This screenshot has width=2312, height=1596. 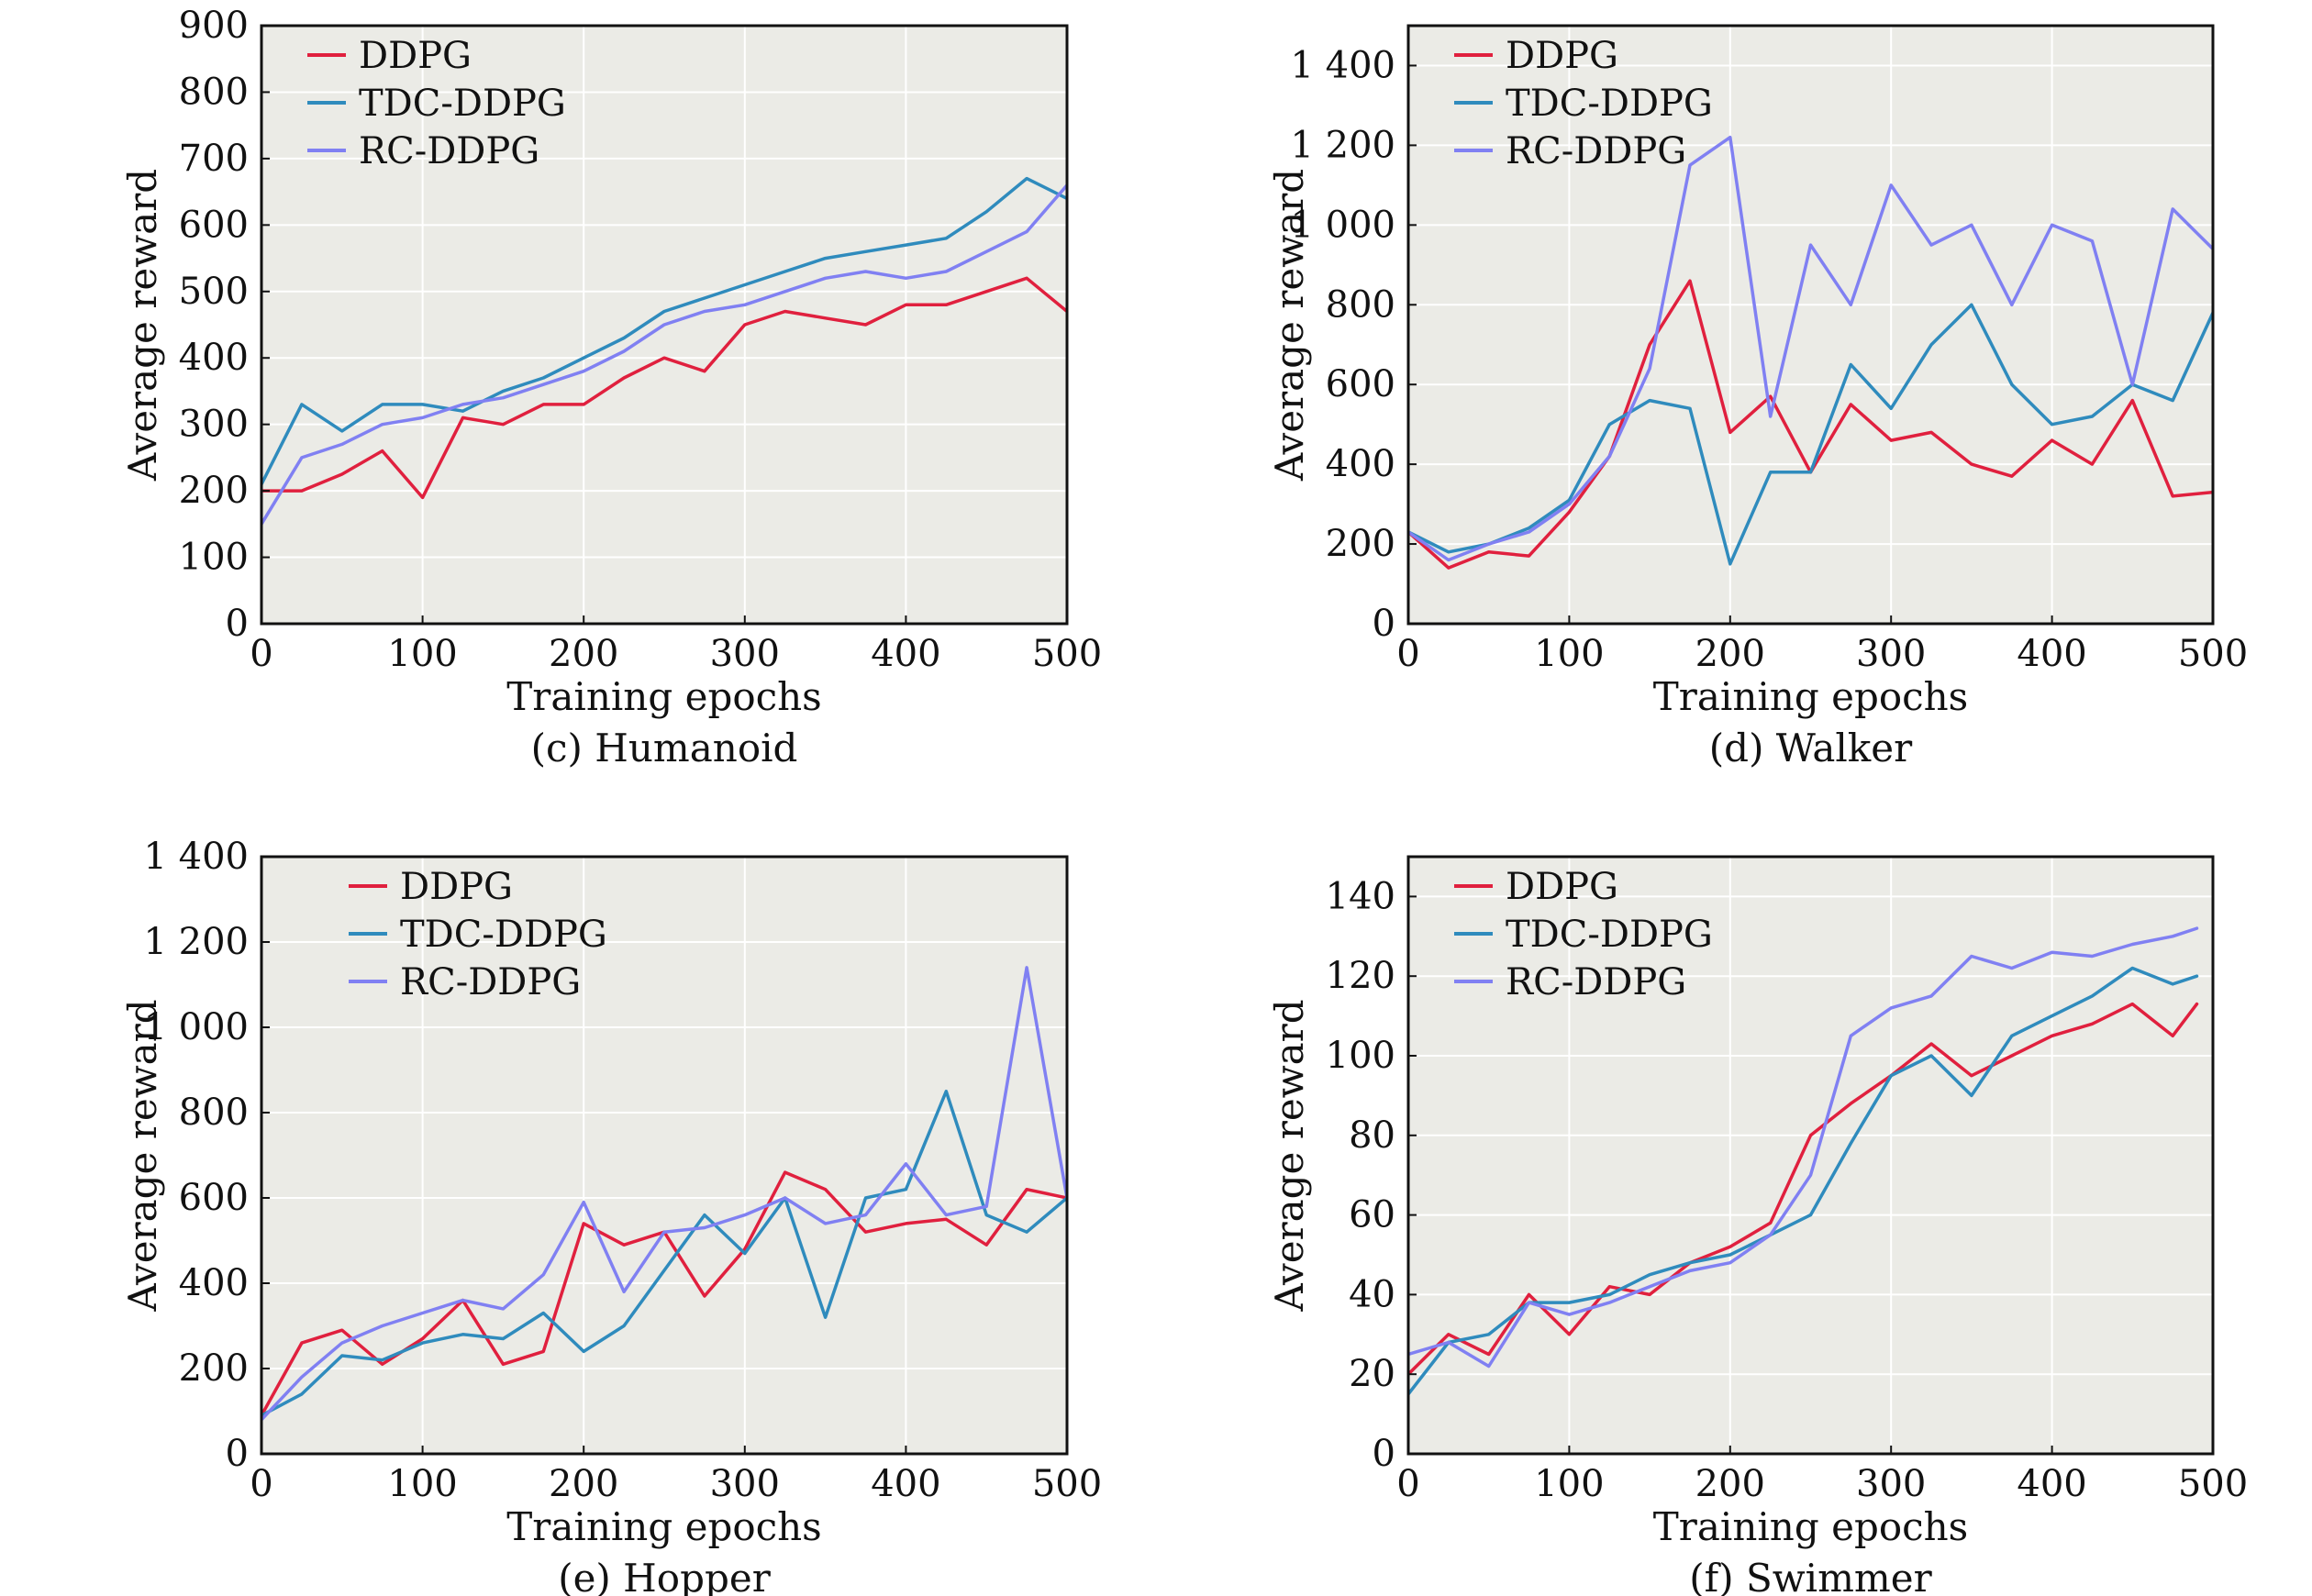 What do you see at coordinates (1730, 1484) in the screenshot?
I see `x-tick-label: 200` at bounding box center [1730, 1484].